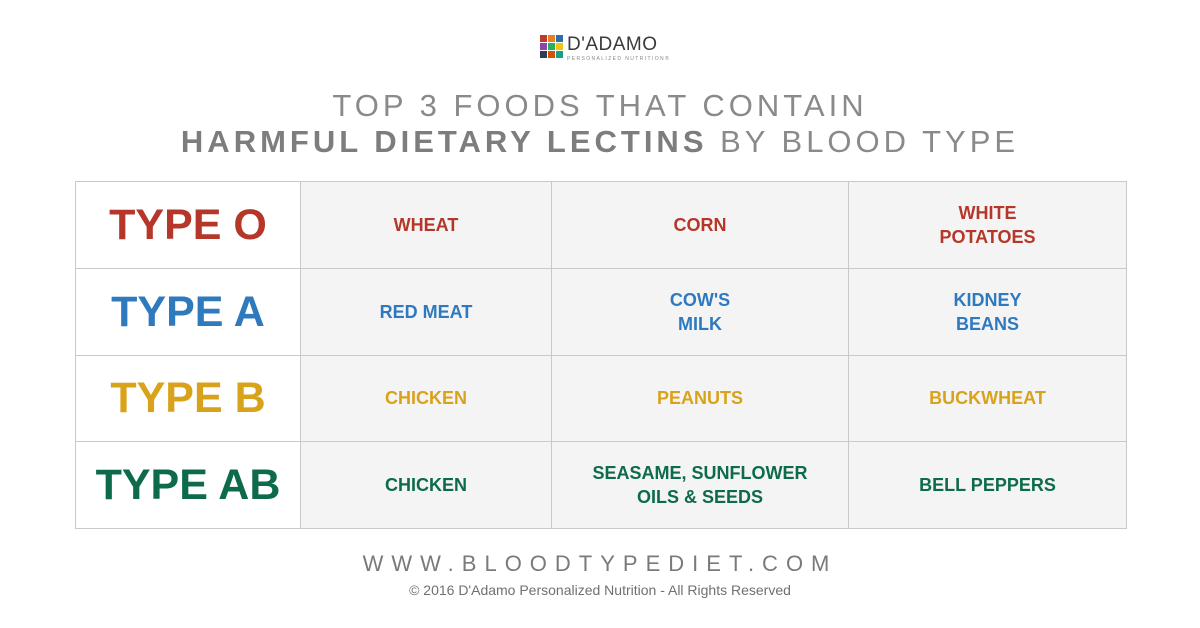  What do you see at coordinates (188, 398) in the screenshot?
I see `blood-type-label: TYPE B` at bounding box center [188, 398].